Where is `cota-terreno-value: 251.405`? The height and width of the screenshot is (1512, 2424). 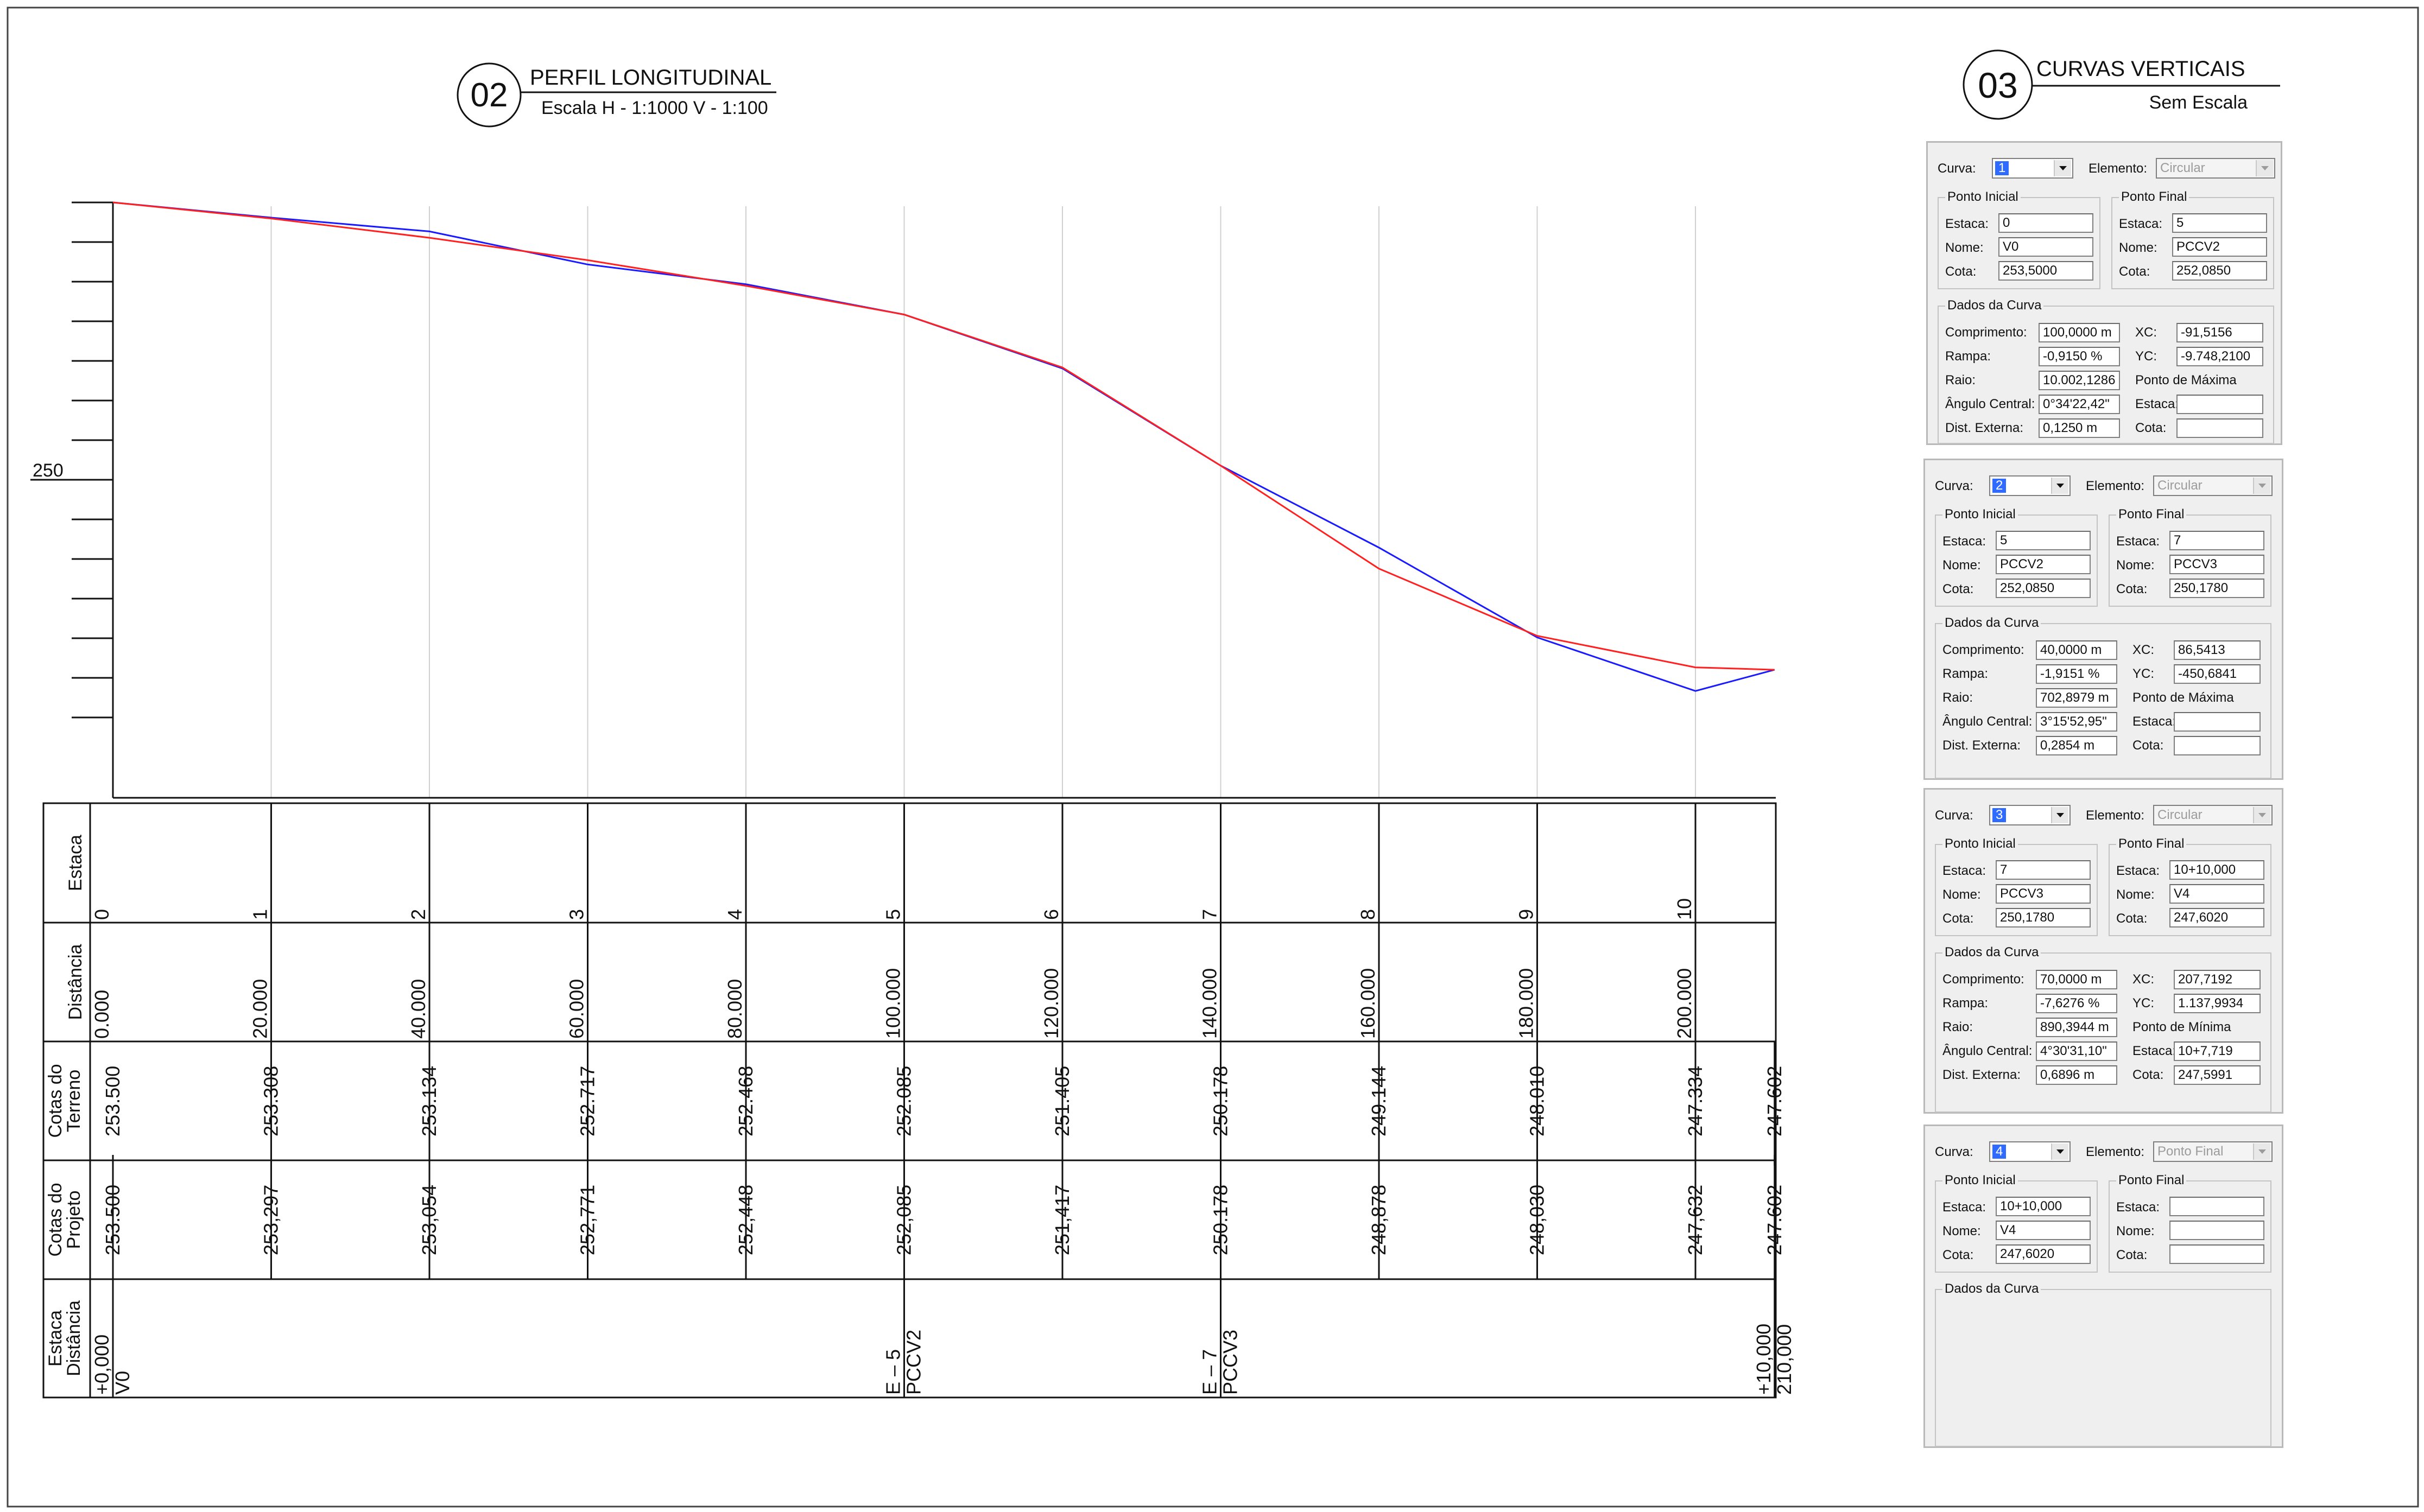
cota-terreno-value: 251.405 is located at coordinates (1062, 1101).